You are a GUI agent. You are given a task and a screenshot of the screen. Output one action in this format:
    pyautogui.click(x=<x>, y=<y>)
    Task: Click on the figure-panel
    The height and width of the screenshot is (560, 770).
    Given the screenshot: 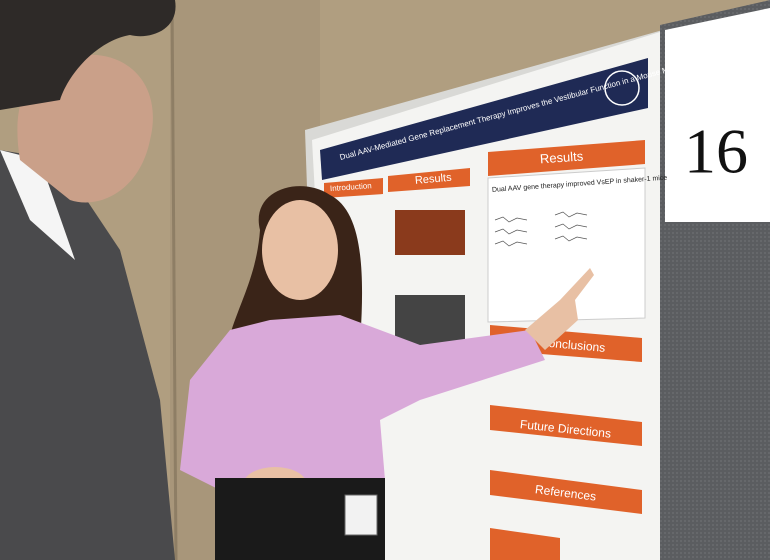 What is the action you would take?
    pyautogui.click(x=566, y=245)
    